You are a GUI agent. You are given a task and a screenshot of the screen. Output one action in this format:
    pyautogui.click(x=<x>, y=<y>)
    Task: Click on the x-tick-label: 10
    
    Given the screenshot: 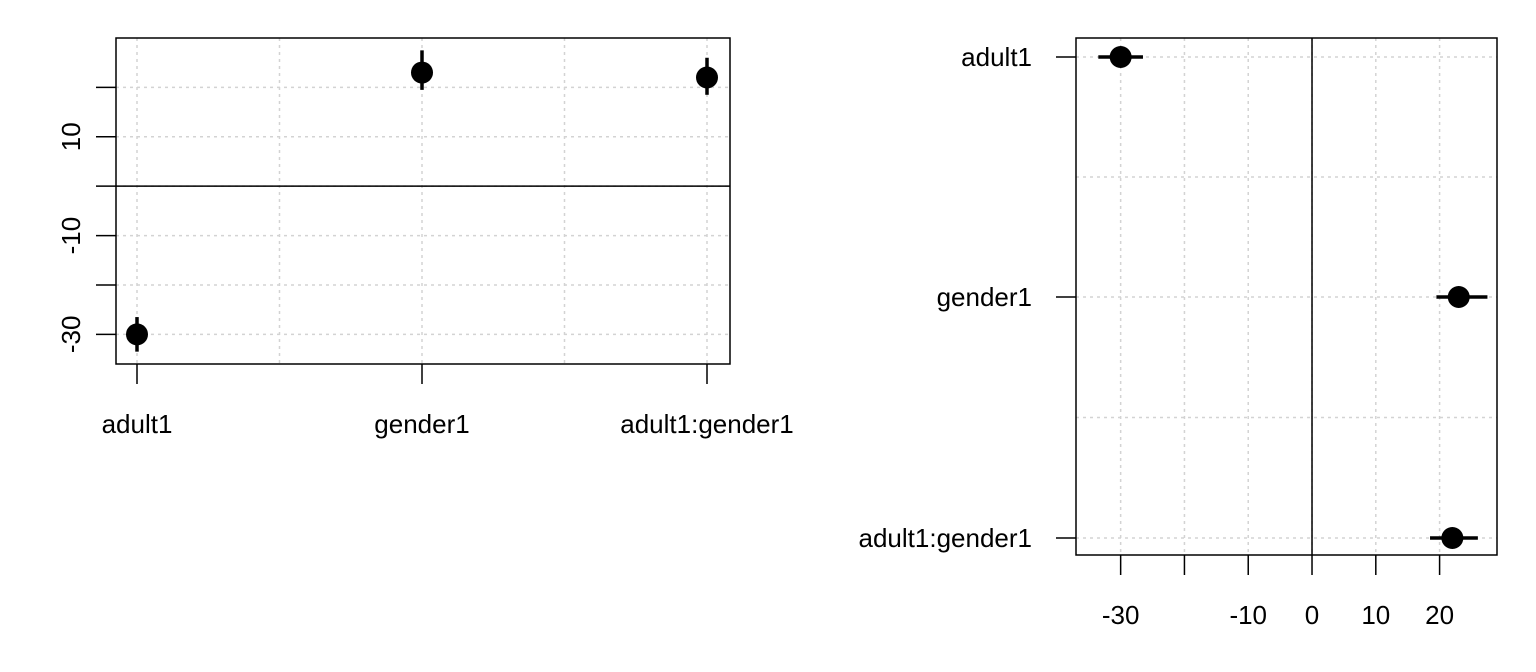 What is the action you would take?
    pyautogui.click(x=1375, y=615)
    